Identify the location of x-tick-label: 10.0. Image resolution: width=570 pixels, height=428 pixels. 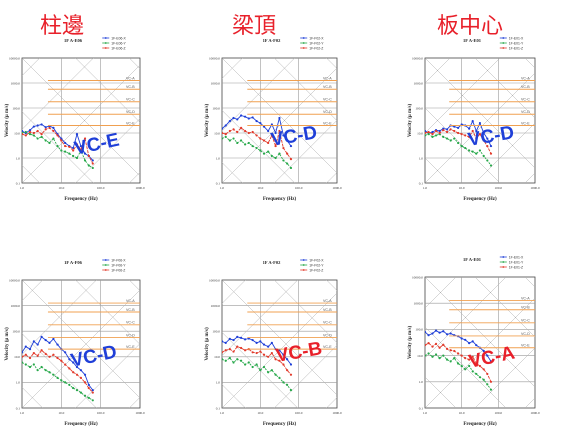
(61, 188).